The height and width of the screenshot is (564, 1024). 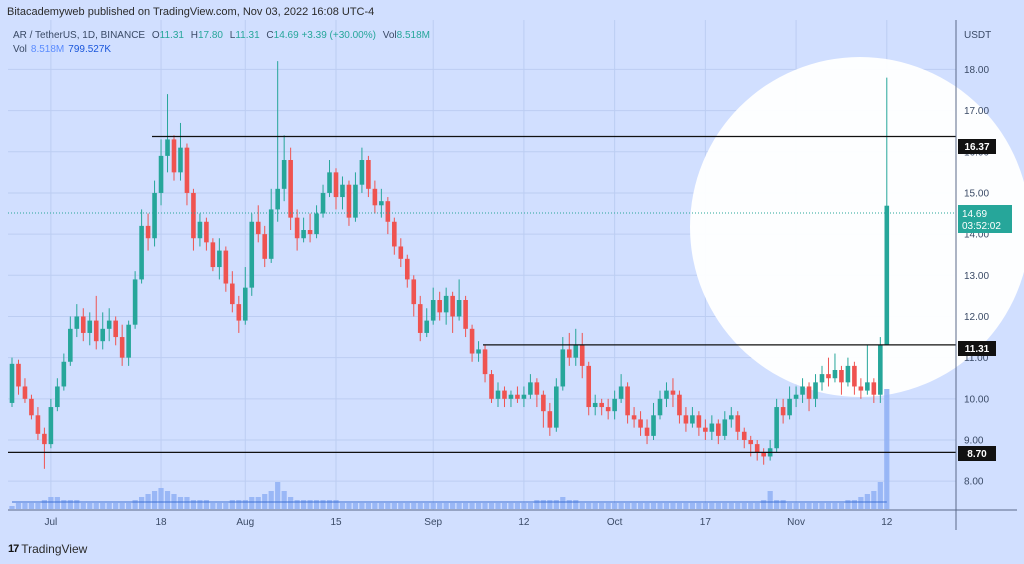 What do you see at coordinates (524, 522) in the screenshot?
I see `time-tick-label: 12` at bounding box center [524, 522].